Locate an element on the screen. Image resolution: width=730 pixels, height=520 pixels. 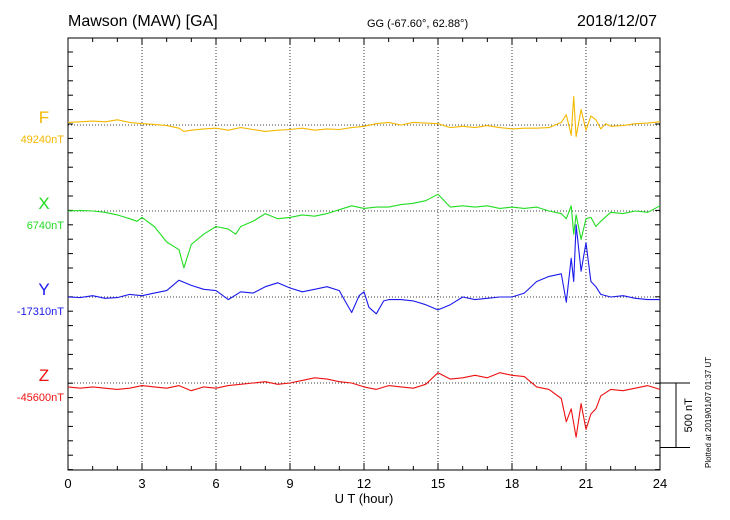
series-baseline-label-y: -17310nT is located at coordinates (40, 312).